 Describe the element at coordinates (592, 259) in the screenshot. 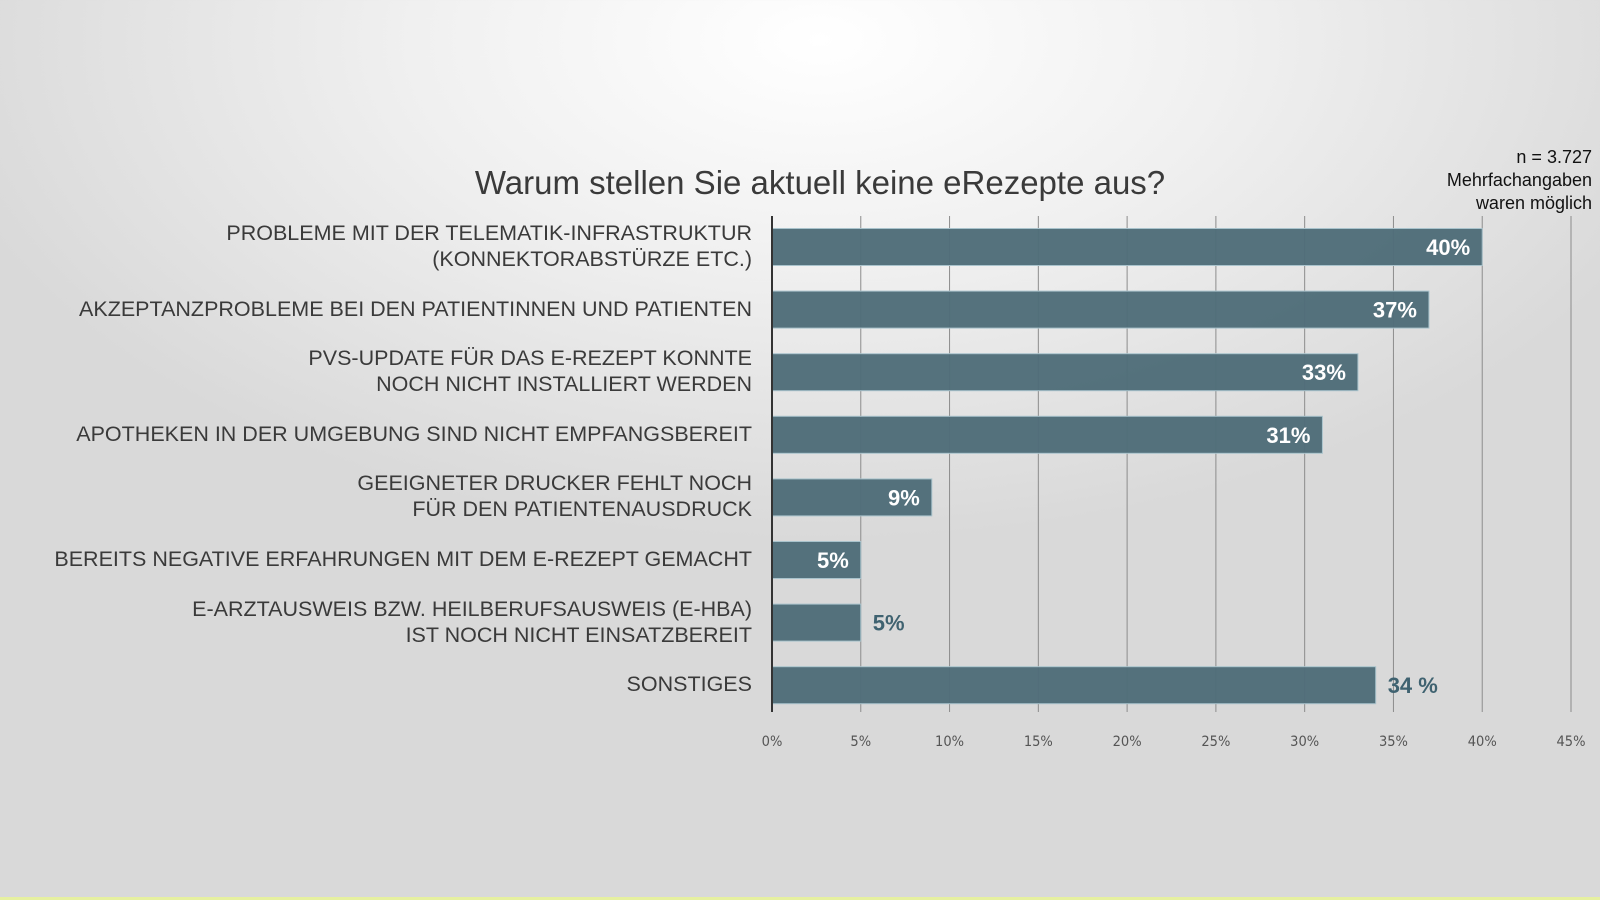

I see `category-label-line: (KONNEKTORABSTÜRZE ETC.)` at that location.